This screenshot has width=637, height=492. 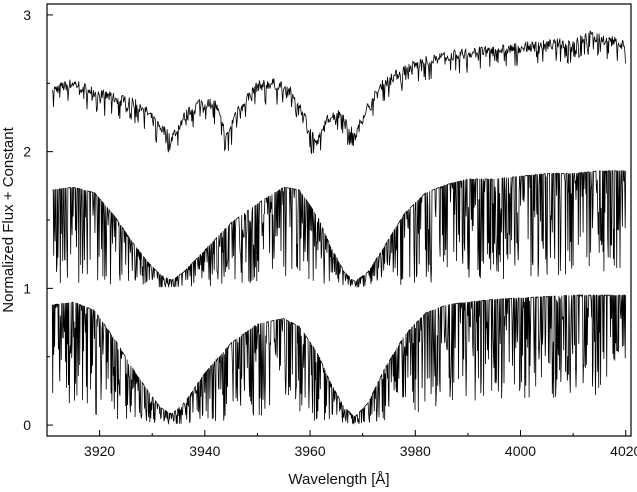 I want to click on x-axis-title: Wavelength [Å], so click(x=338, y=479).